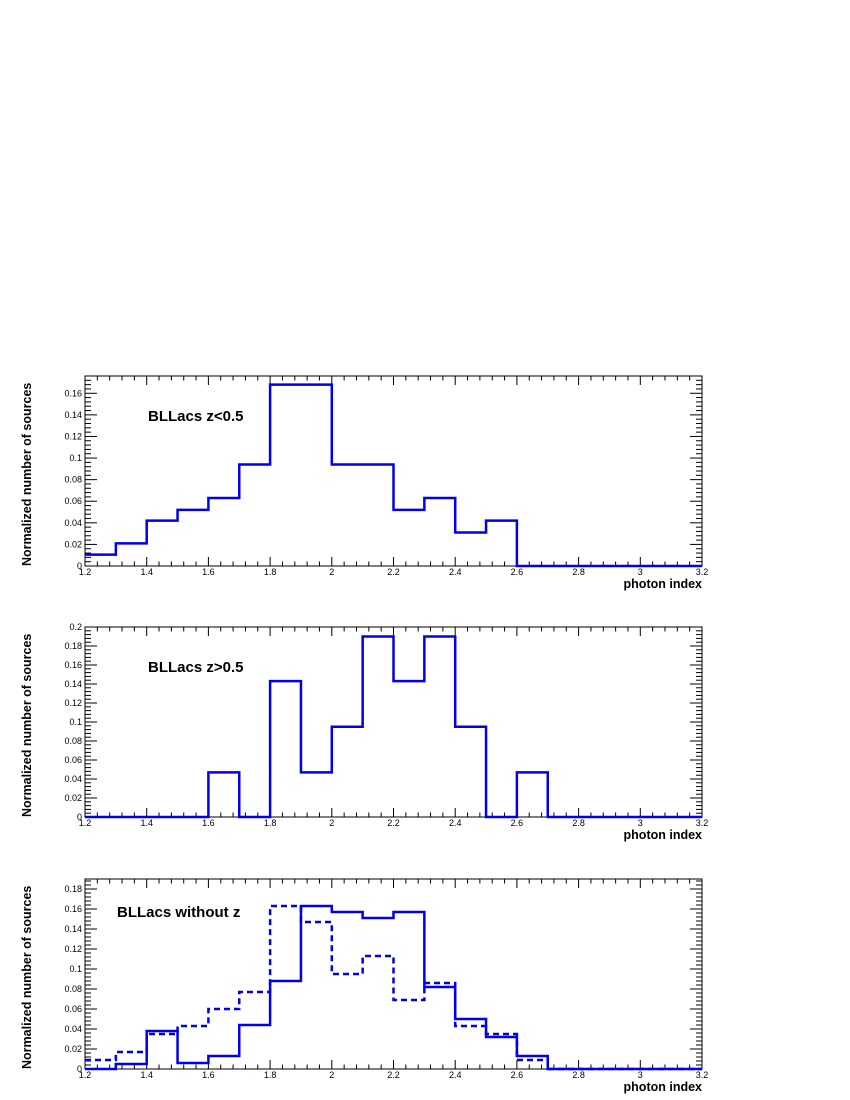  What do you see at coordinates (75, 627) in the screenshot?
I see `y-tick-label: 0.2` at bounding box center [75, 627].